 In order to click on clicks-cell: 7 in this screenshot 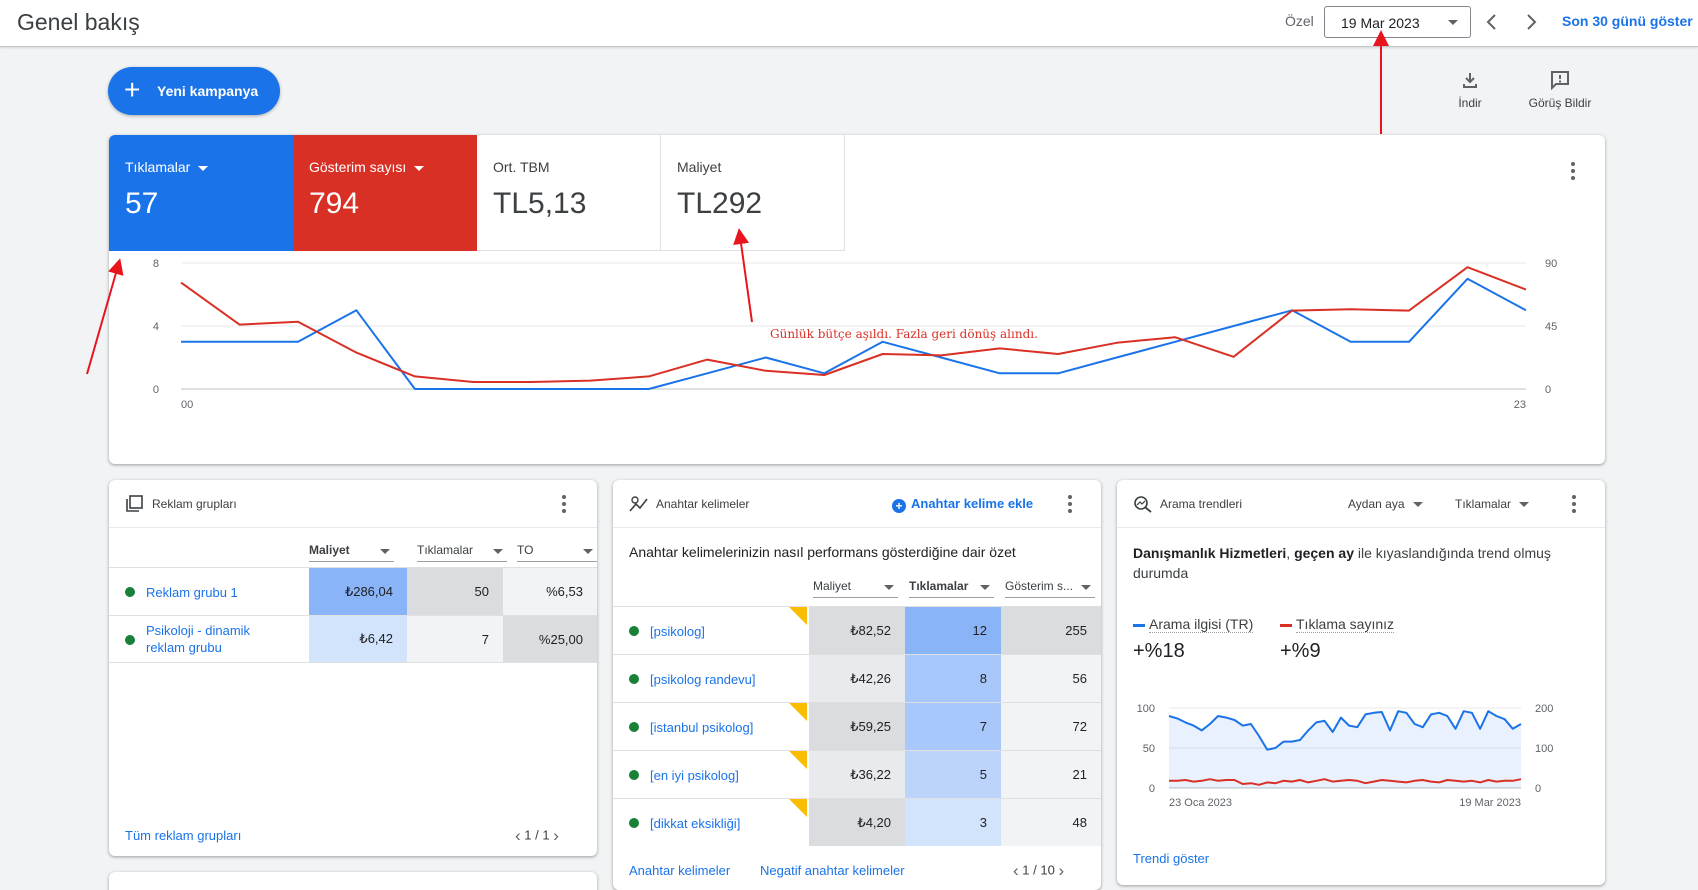, I will do `click(455, 639)`.